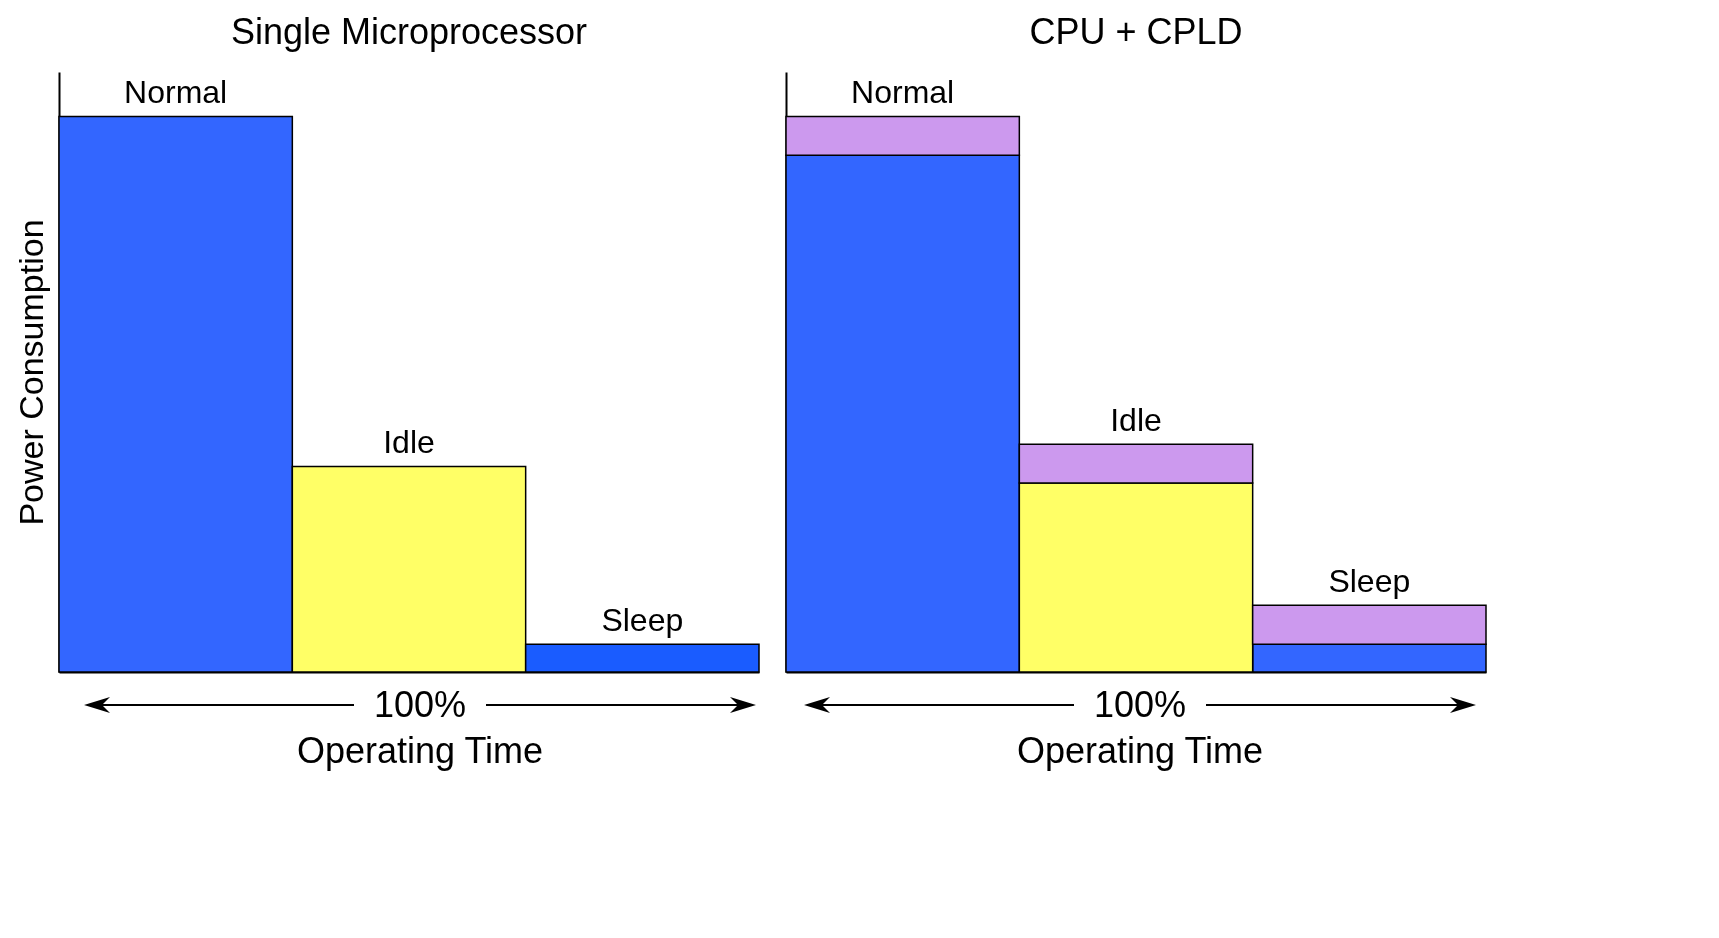  What do you see at coordinates (409, 31) in the screenshot?
I see `chart-title: Single Microprocessor` at bounding box center [409, 31].